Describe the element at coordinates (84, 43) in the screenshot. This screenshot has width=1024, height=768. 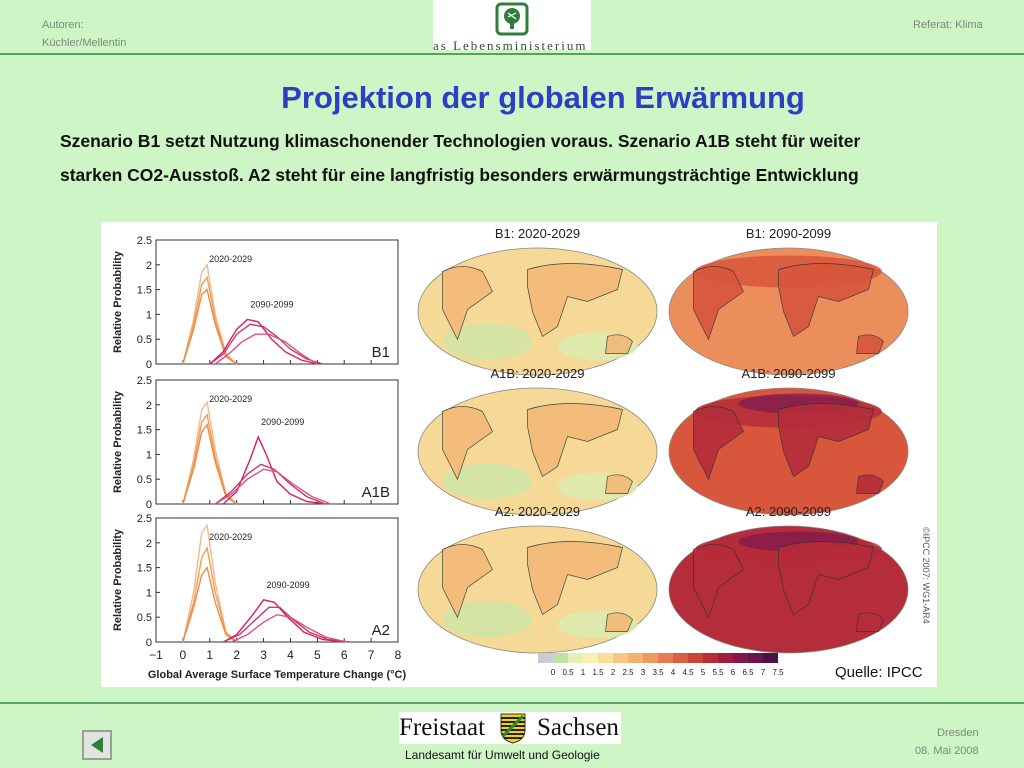
I see `authors-names: Küchler/Mellentin` at that location.